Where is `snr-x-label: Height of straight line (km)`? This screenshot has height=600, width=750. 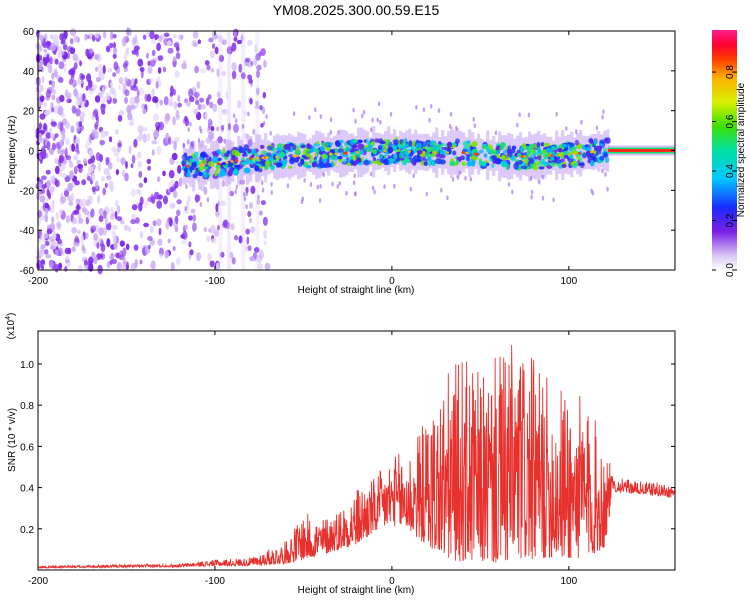 snr-x-label: Height of straight line (km) is located at coordinates (356, 590).